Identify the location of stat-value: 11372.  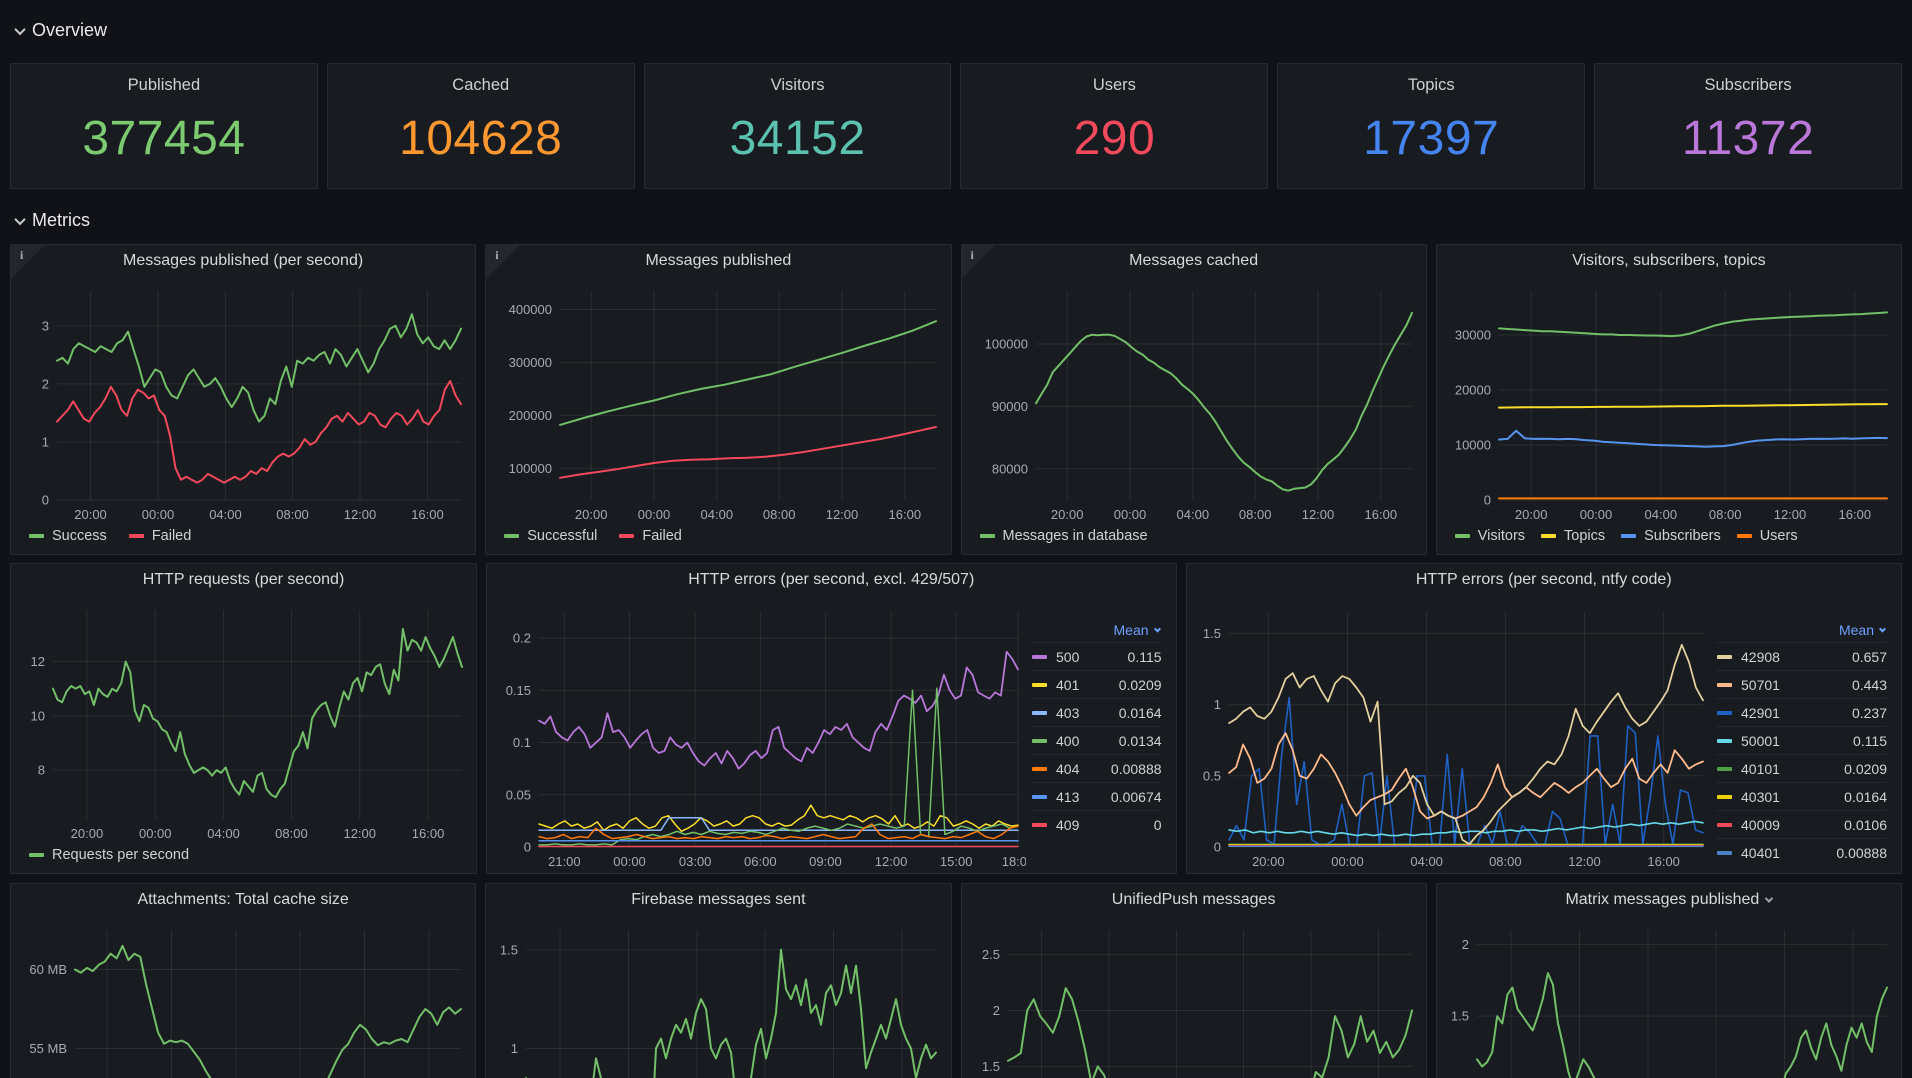
(1748, 138).